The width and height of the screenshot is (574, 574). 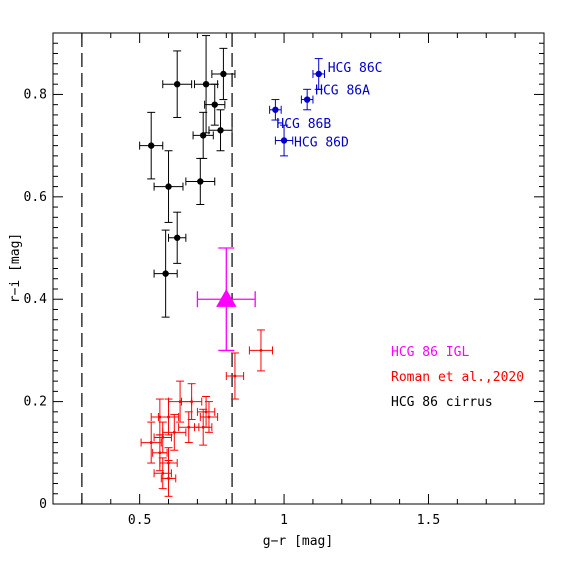 What do you see at coordinates (35, 402) in the screenshot?
I see `y-tick-label: 0.2` at bounding box center [35, 402].